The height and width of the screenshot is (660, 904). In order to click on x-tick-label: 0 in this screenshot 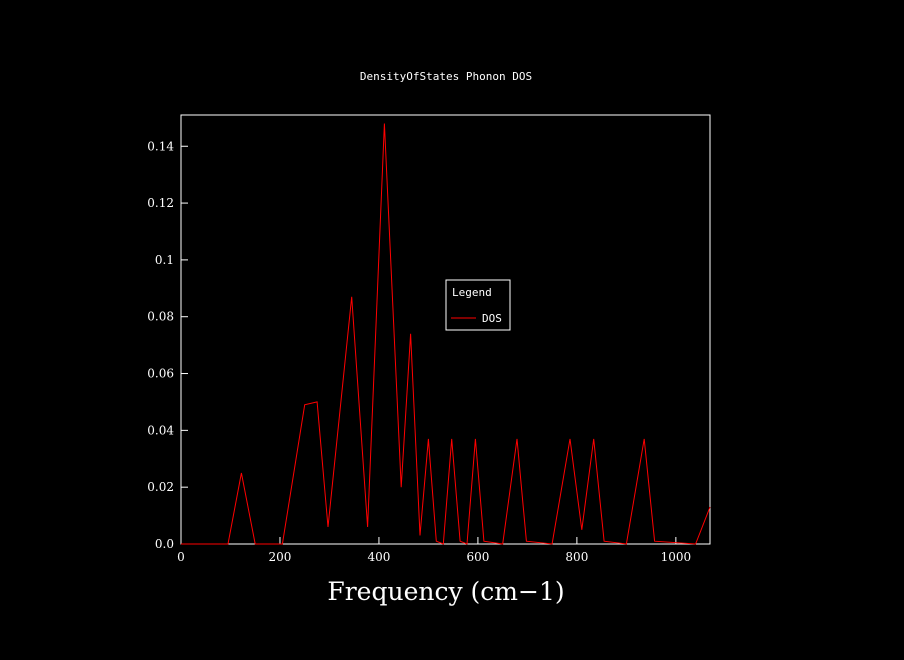, I will do `click(181, 557)`.